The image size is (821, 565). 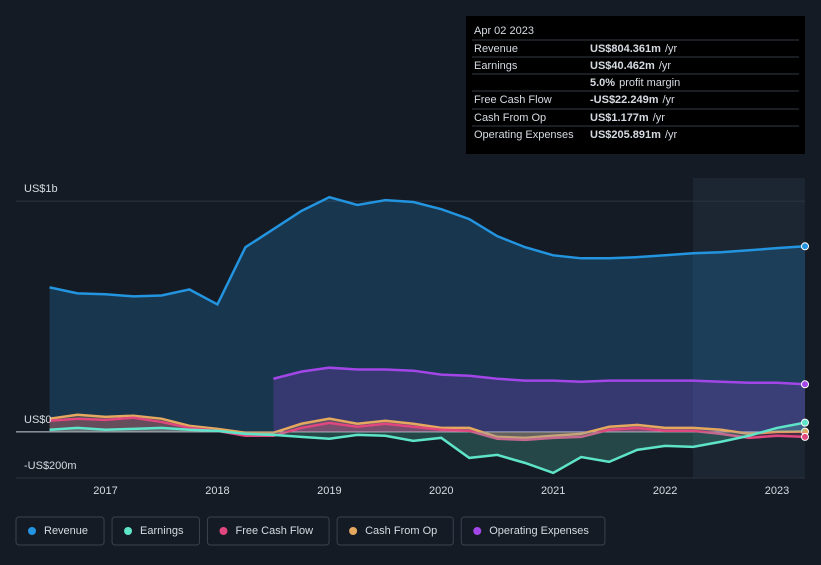 I want to click on row-label: Revenue, so click(x=496, y=49).